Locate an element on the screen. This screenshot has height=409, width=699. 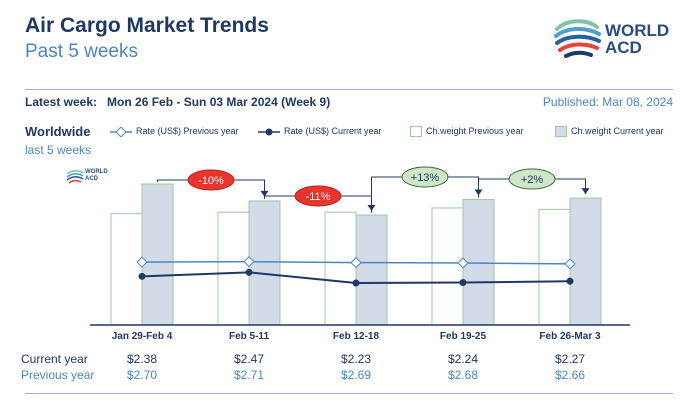
current-rate-value: $2.47 is located at coordinates (249, 359).